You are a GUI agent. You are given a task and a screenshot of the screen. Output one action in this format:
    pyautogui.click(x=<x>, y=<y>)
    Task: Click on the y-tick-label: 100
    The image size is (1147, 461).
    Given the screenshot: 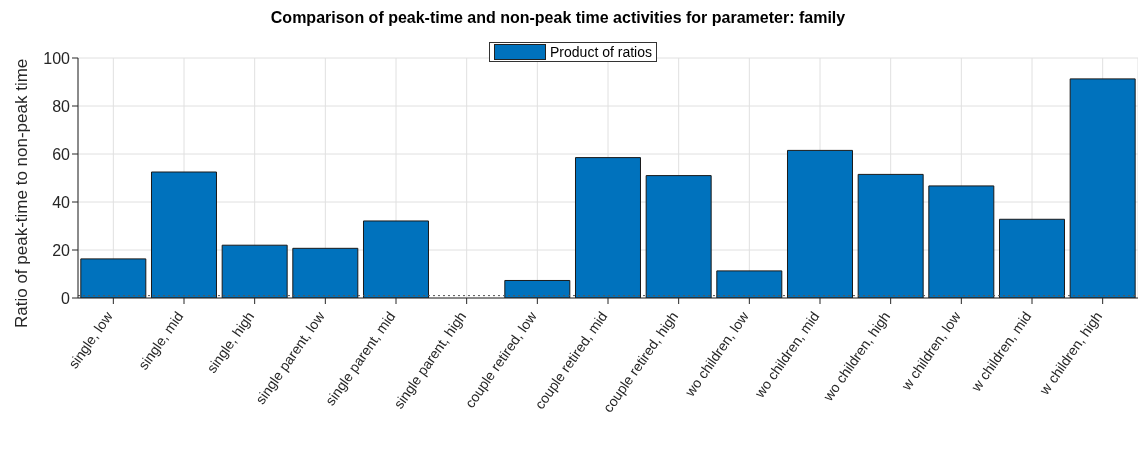 What is the action you would take?
    pyautogui.click(x=57, y=58)
    